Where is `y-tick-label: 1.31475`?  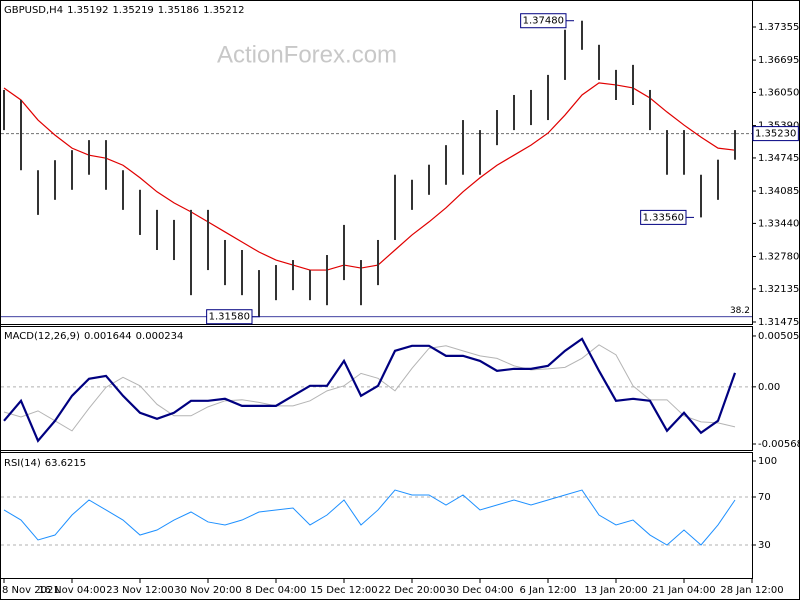 y-tick-label: 1.31475 is located at coordinates (778, 322).